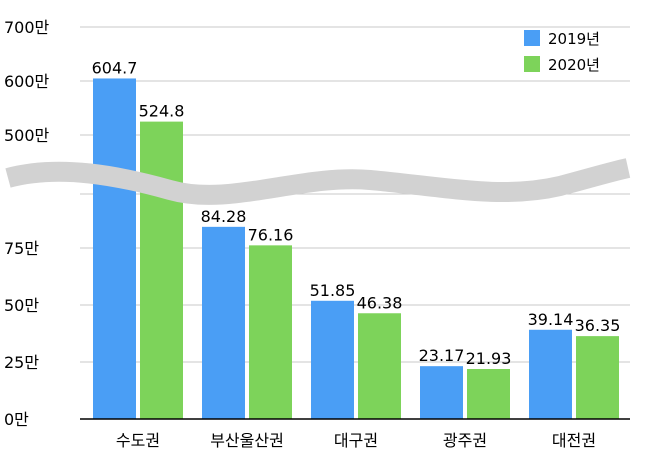 The image size is (650, 457). Describe the element at coordinates (21, 305) in the screenshot. I see `y-tick-label: 50만` at that location.